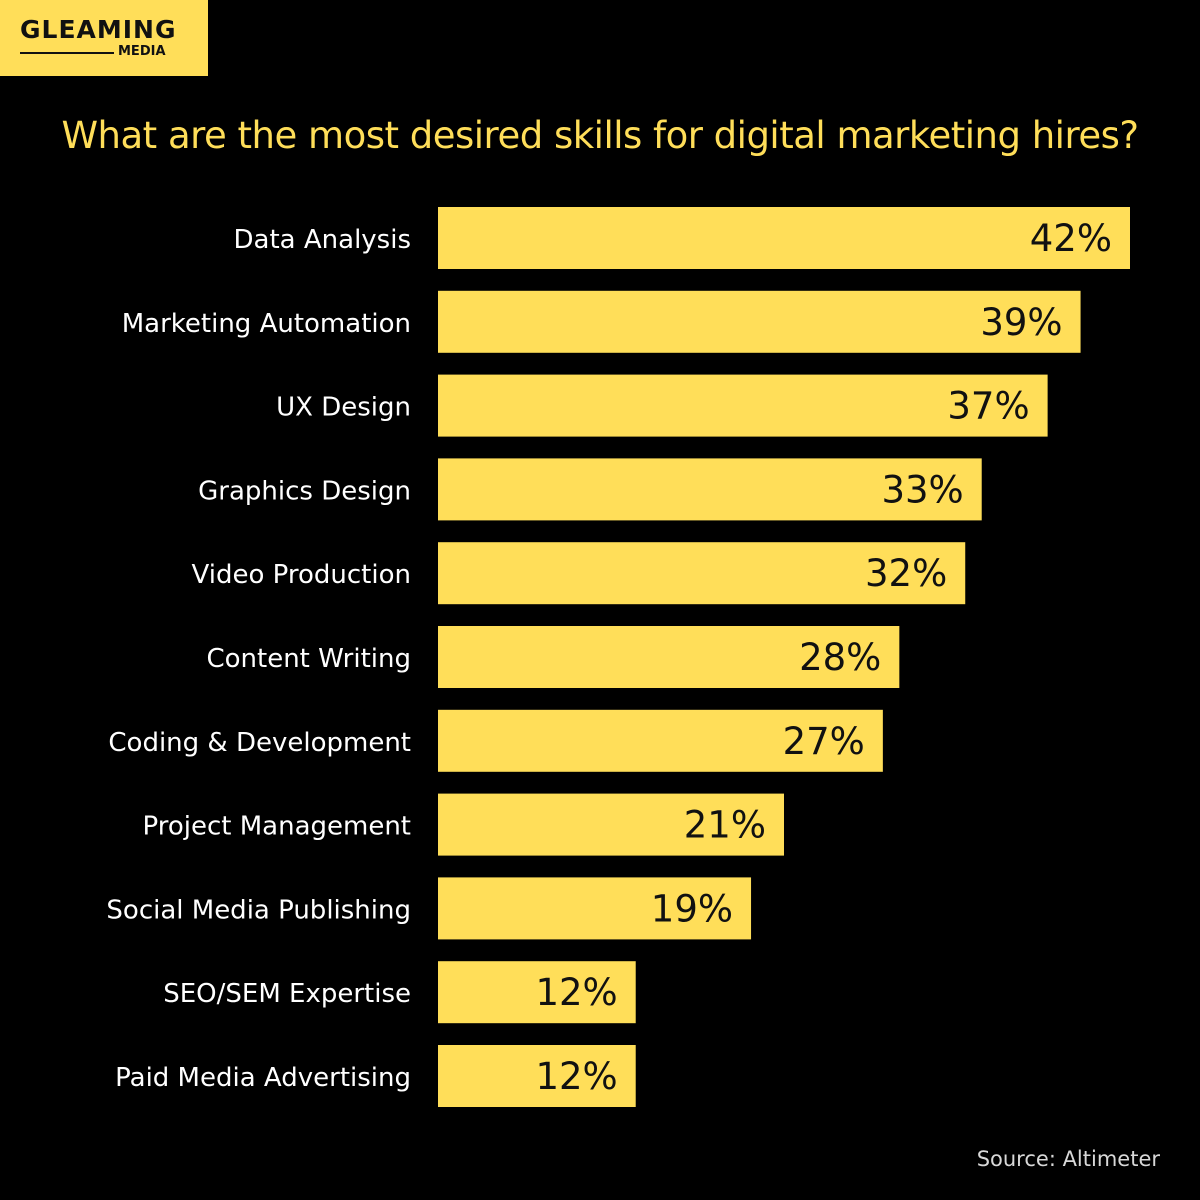 The image size is (1200, 1200). I want to click on category-label: Marketing Automation, so click(266, 324).